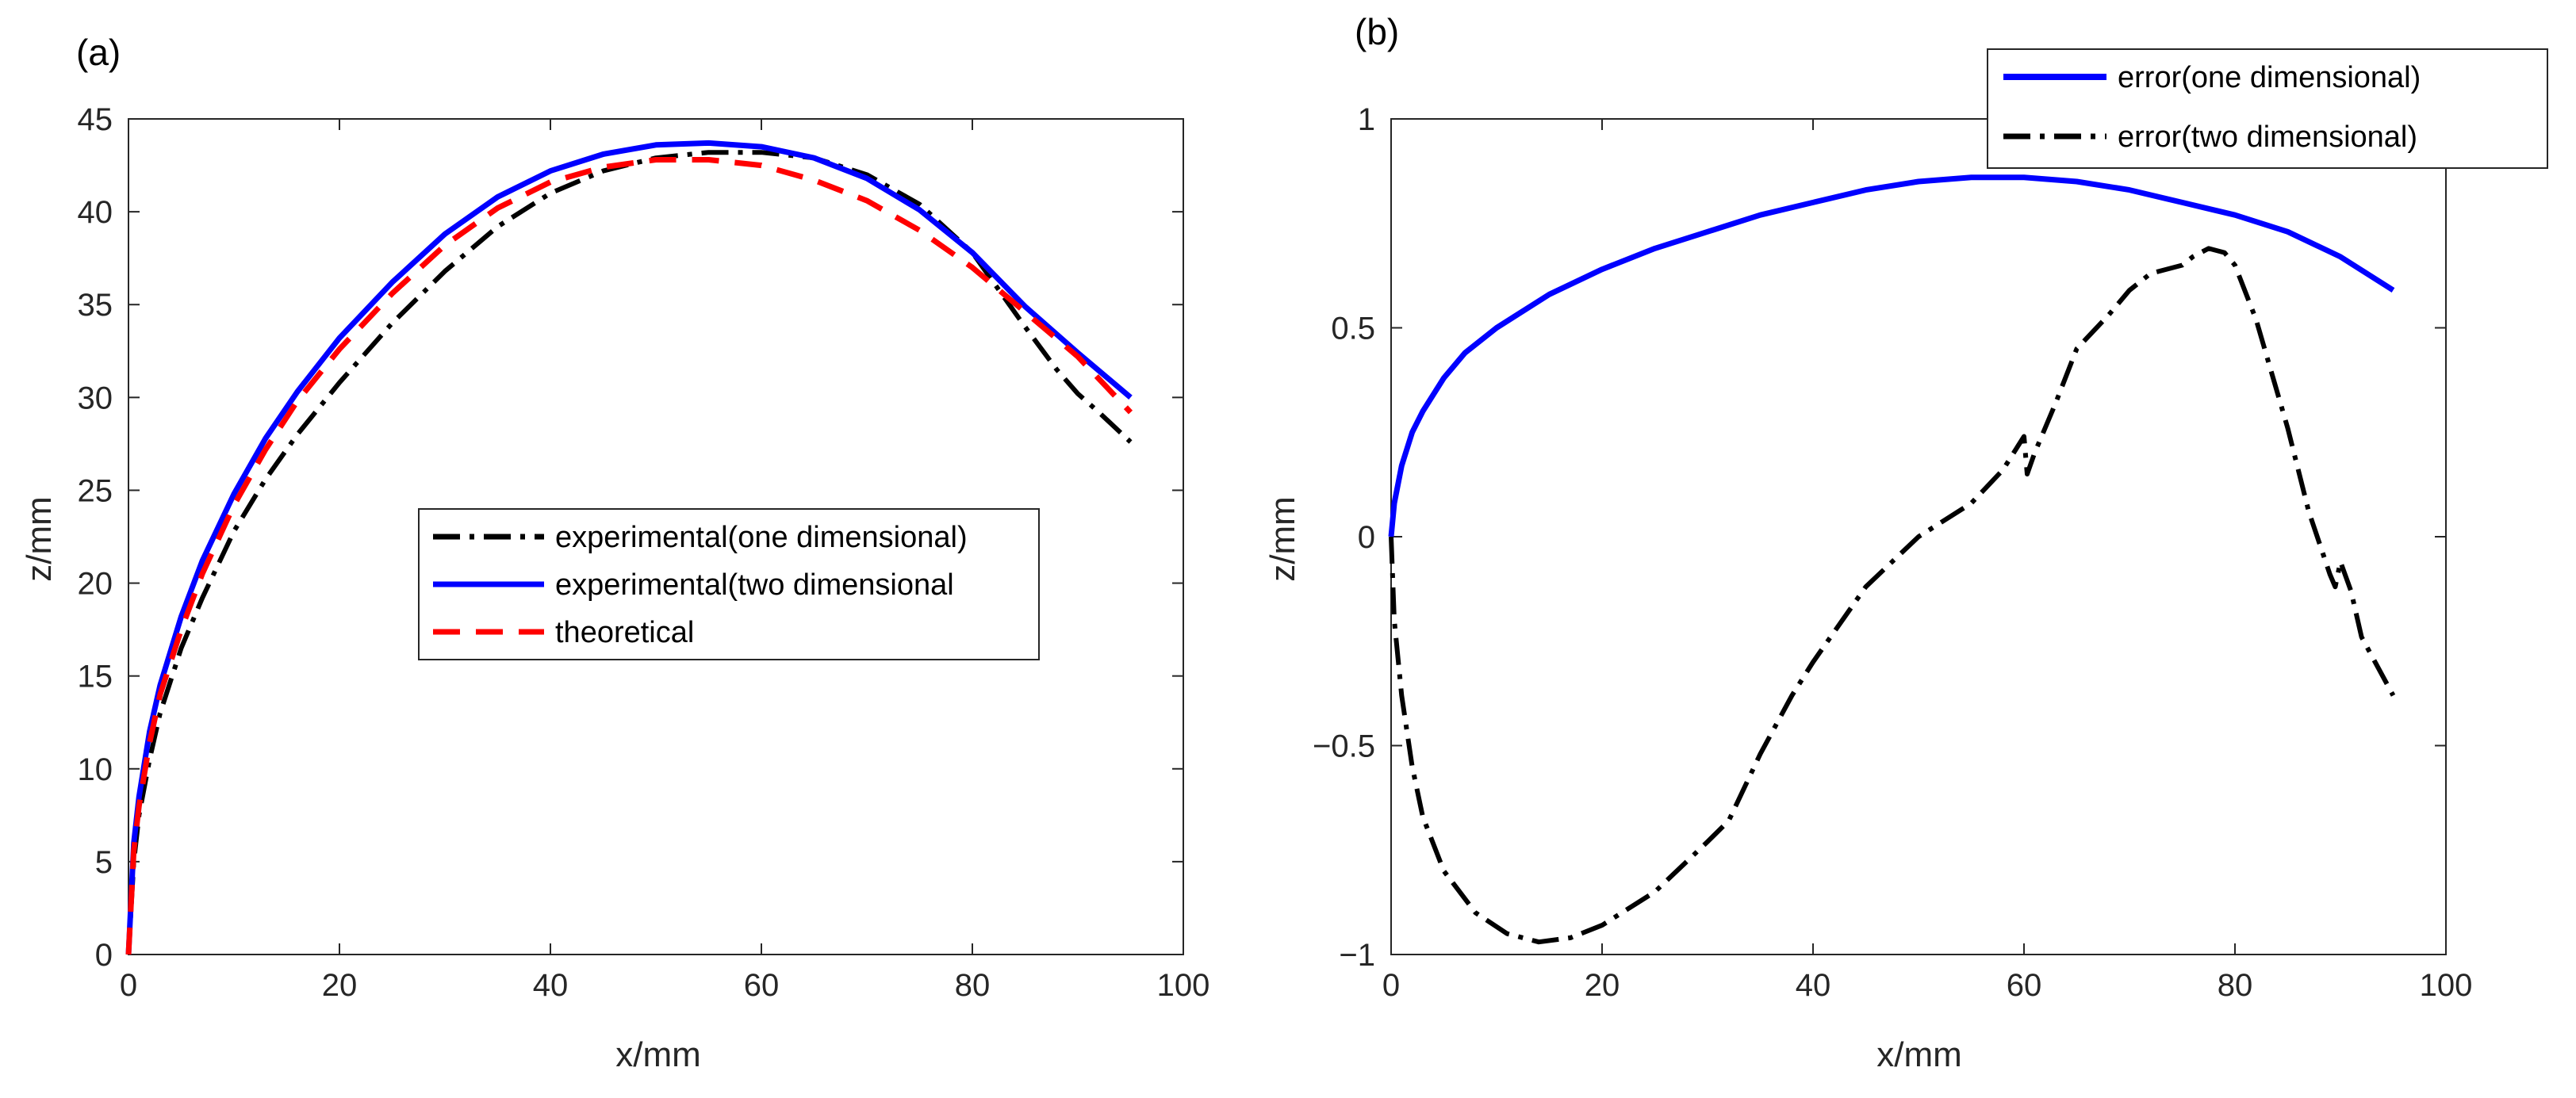  I want to click on y-tick-label-a-3: 15, so click(96, 677).